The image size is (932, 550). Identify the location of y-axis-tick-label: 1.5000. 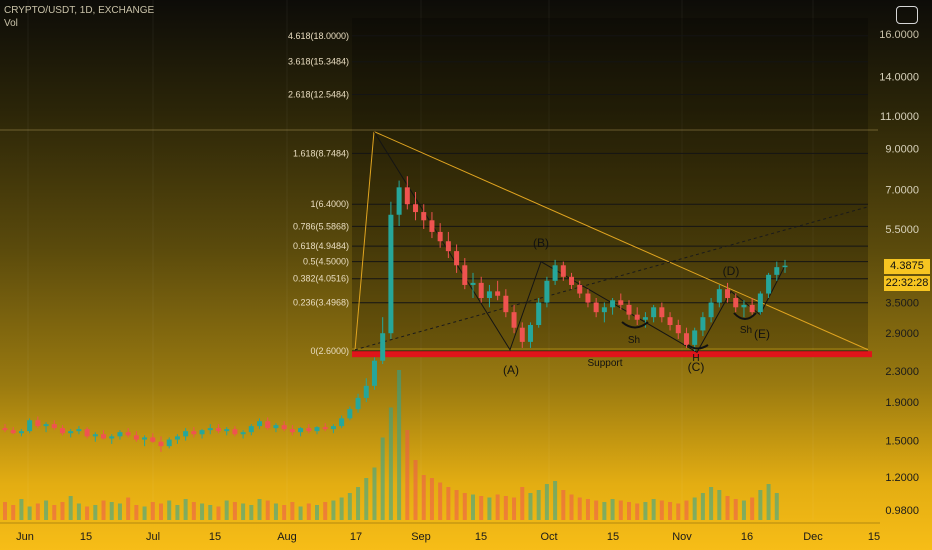
(902, 442).